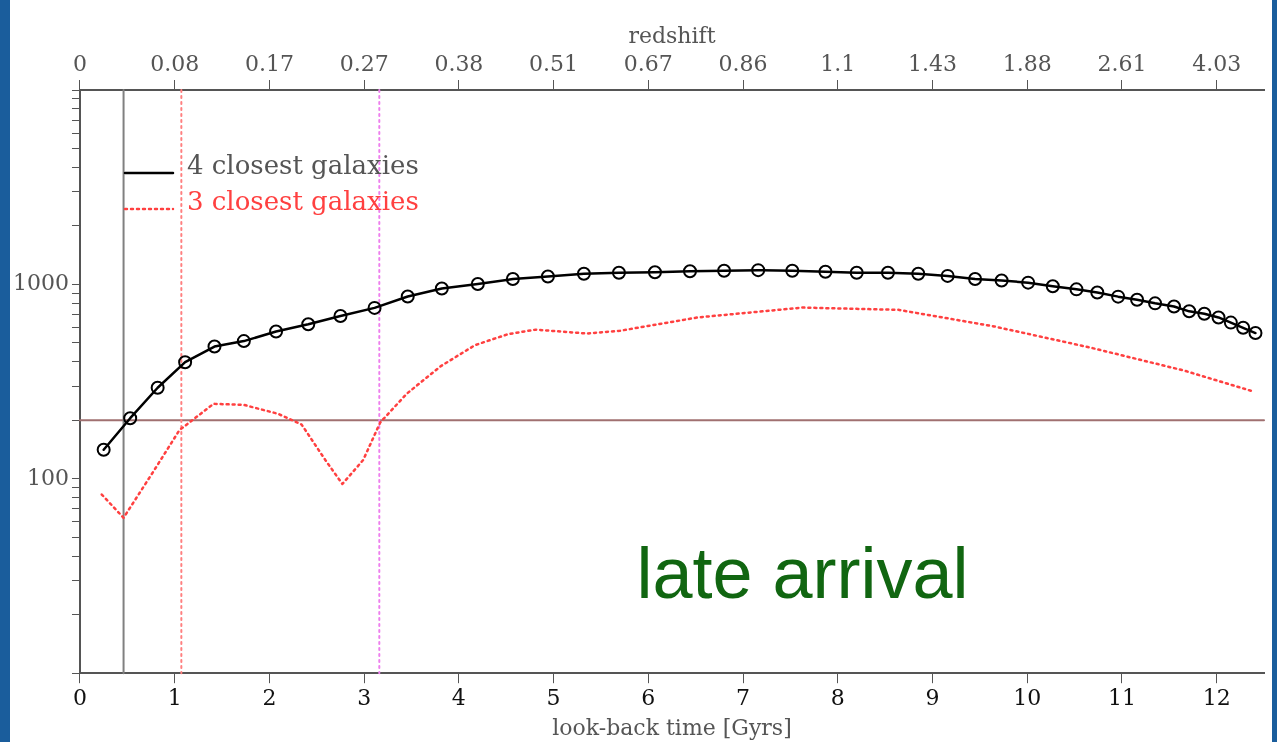  What do you see at coordinates (79, 698) in the screenshot?
I see `x-tick-label: 0` at bounding box center [79, 698].